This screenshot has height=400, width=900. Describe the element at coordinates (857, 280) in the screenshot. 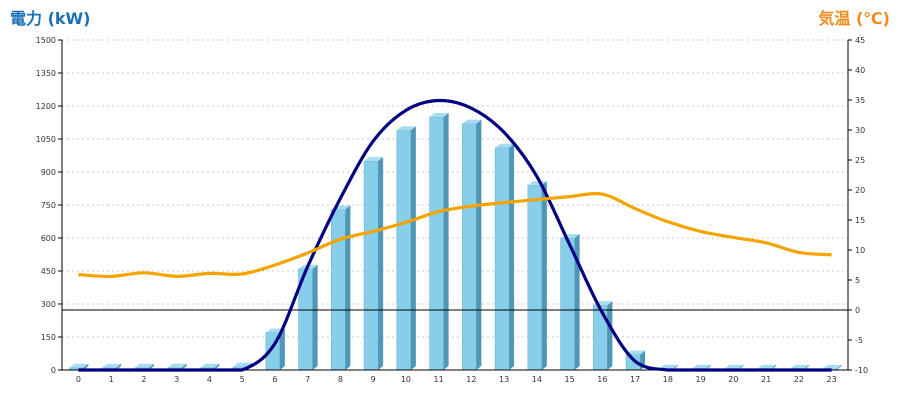

I see `right-tick-label: 5` at that location.